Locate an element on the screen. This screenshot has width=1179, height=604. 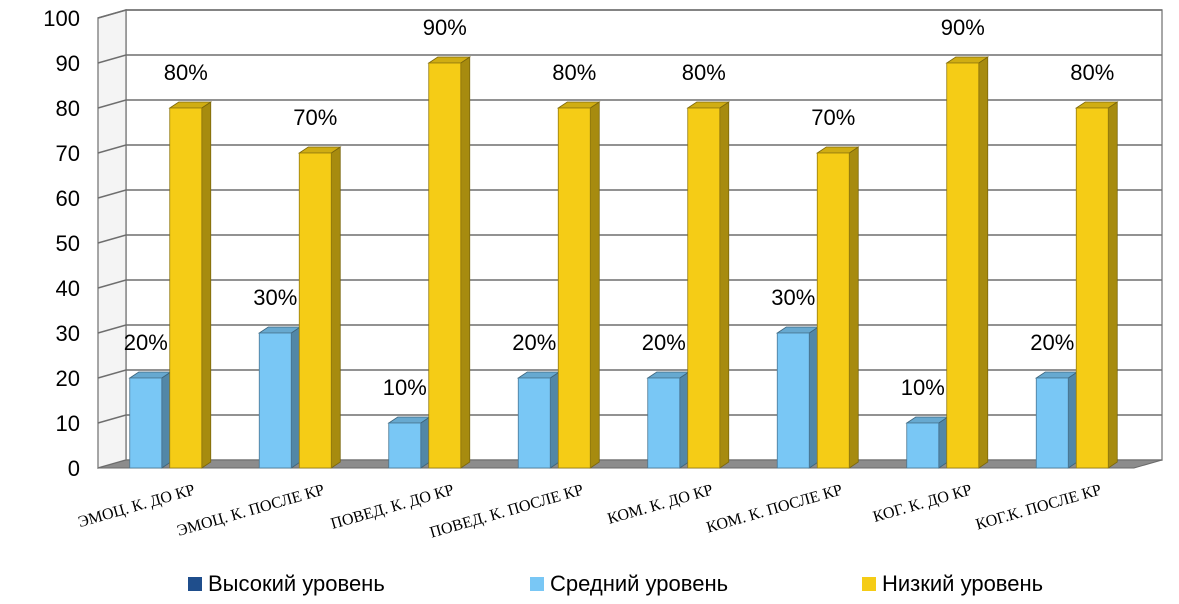
y-tick-label: 20 is located at coordinates (68, 378).